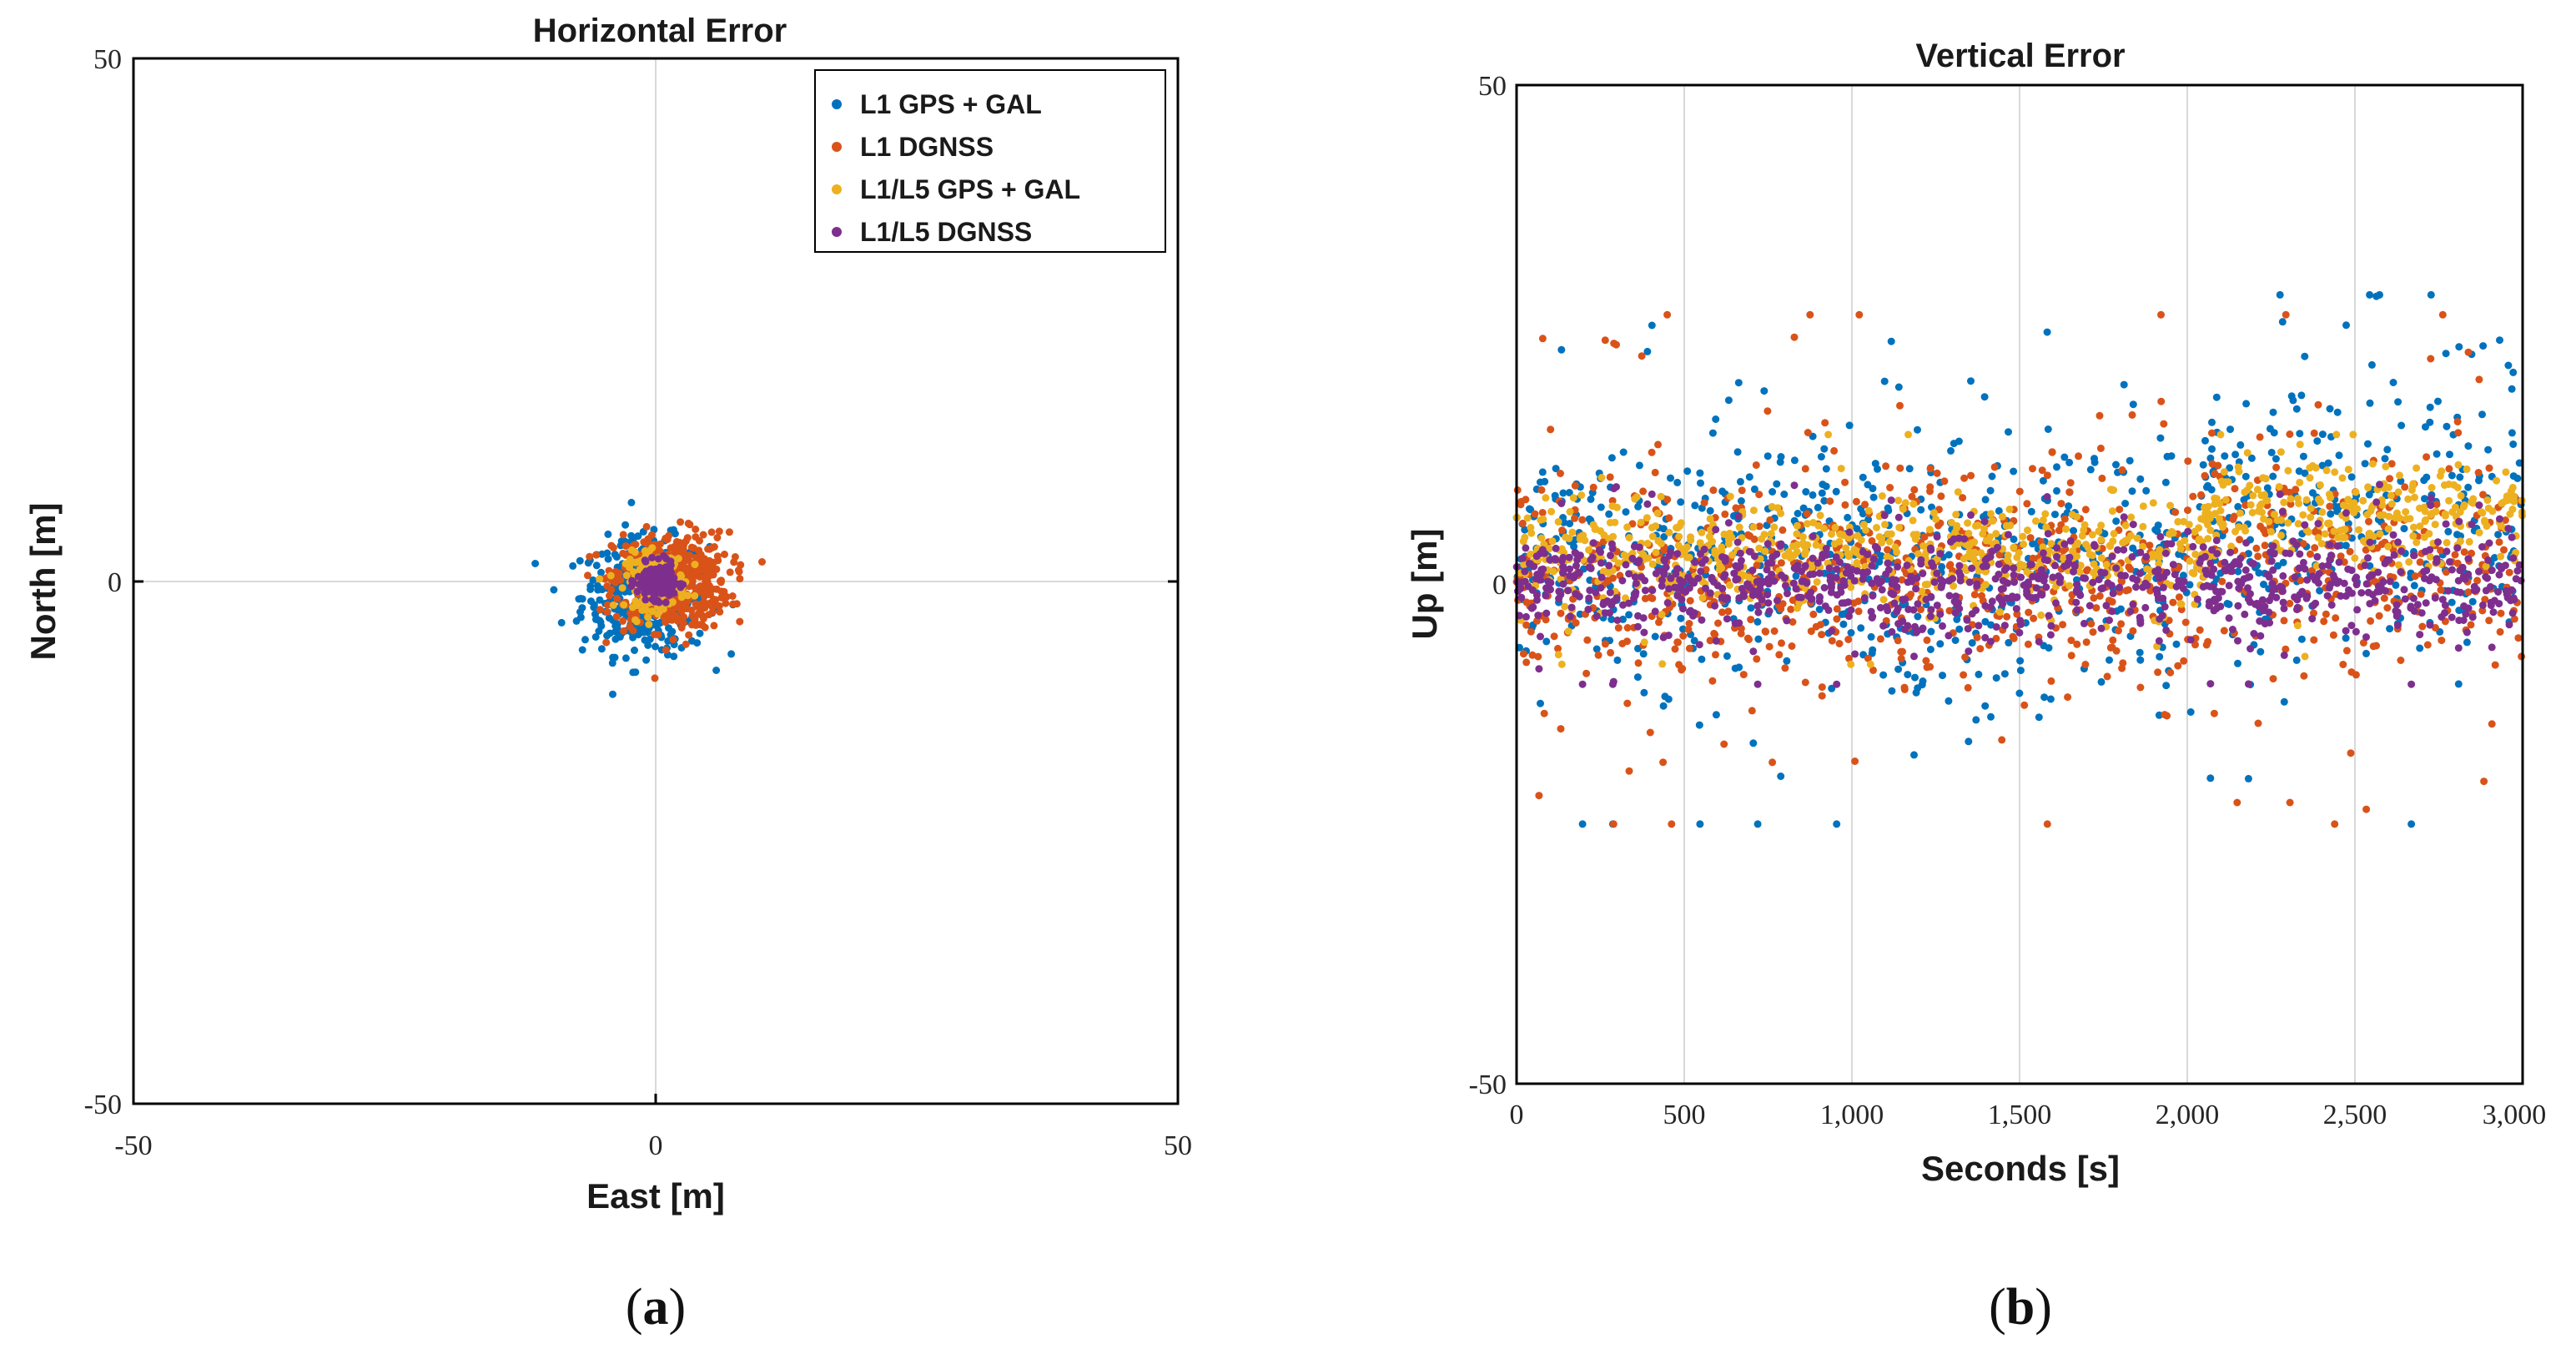 The image size is (2576, 1359). Describe the element at coordinates (656, 1145) in the screenshot. I see `x-tick-label: 0` at that location.